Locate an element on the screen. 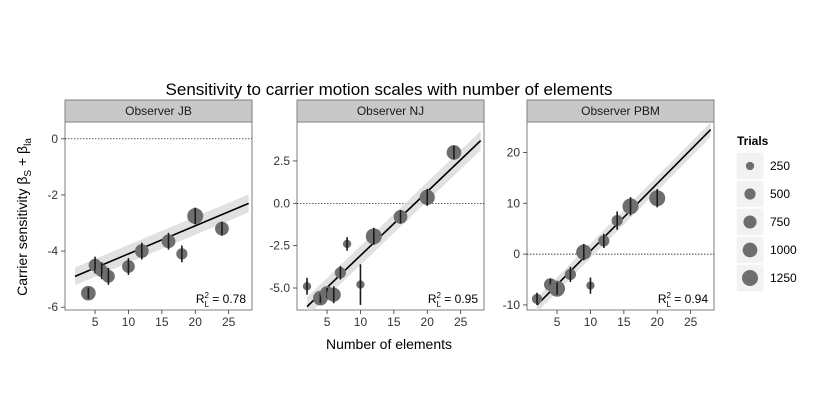 The width and height of the screenshot is (840, 420). y-axis-label-beta-1: β is located at coordinates (22, 181).